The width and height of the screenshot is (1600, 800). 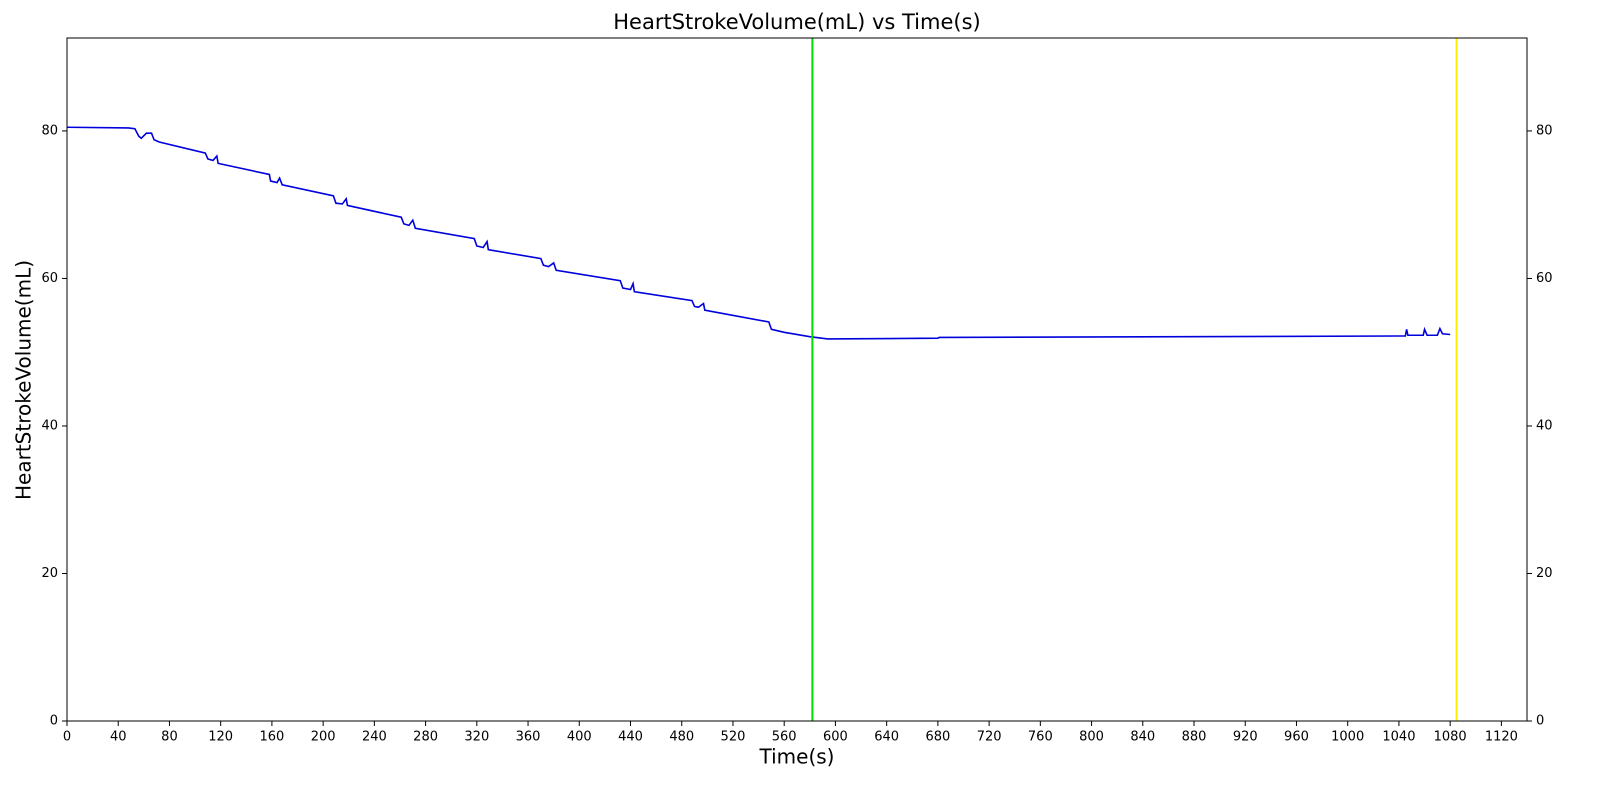 I want to click on x-tick-label: 520, so click(x=733, y=737).